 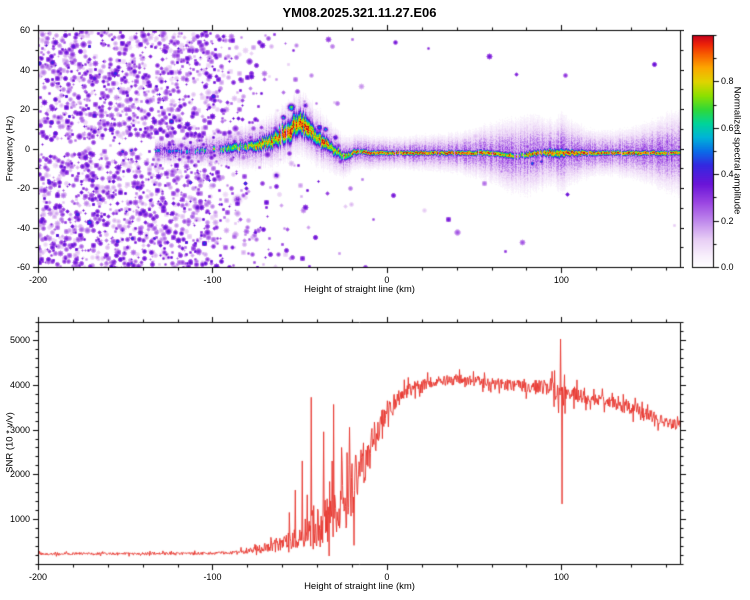 I want to click on spec-y-tick-label: 60, so click(x=24, y=30).